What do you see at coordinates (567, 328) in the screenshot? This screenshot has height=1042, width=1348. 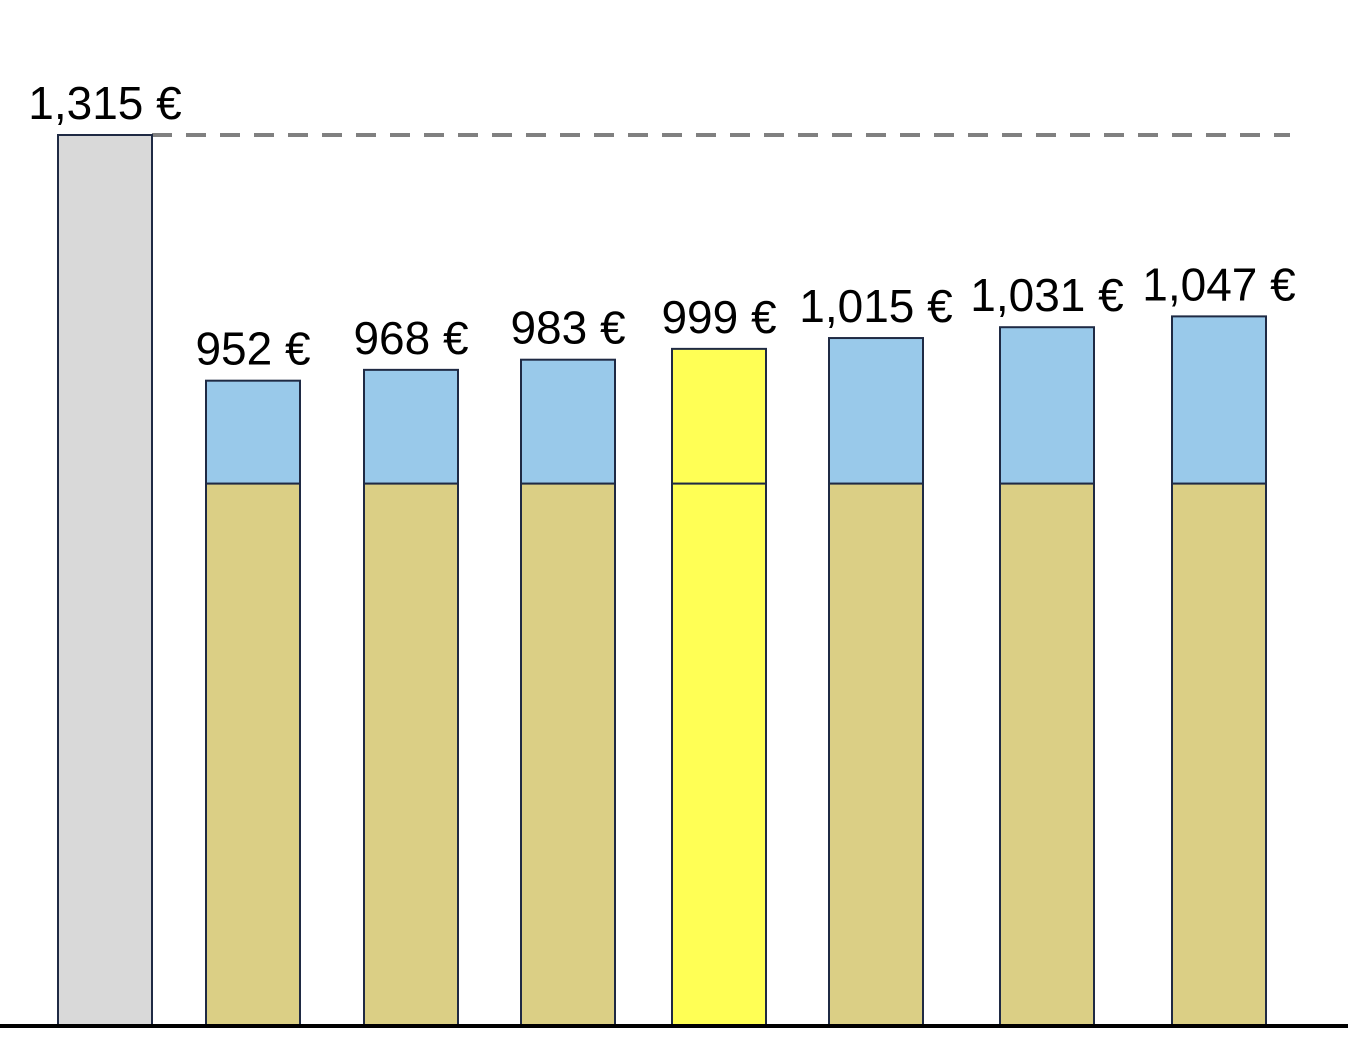 I see `data-label-4: 983 €` at bounding box center [567, 328].